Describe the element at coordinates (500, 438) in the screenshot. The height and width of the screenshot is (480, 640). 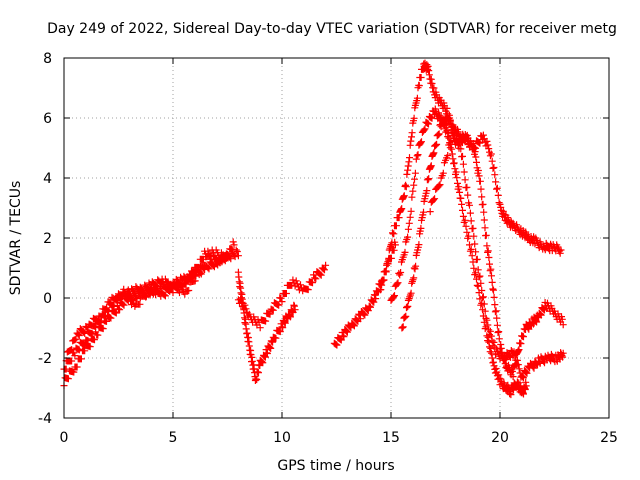
I see `x-tick-label: 20` at that location.